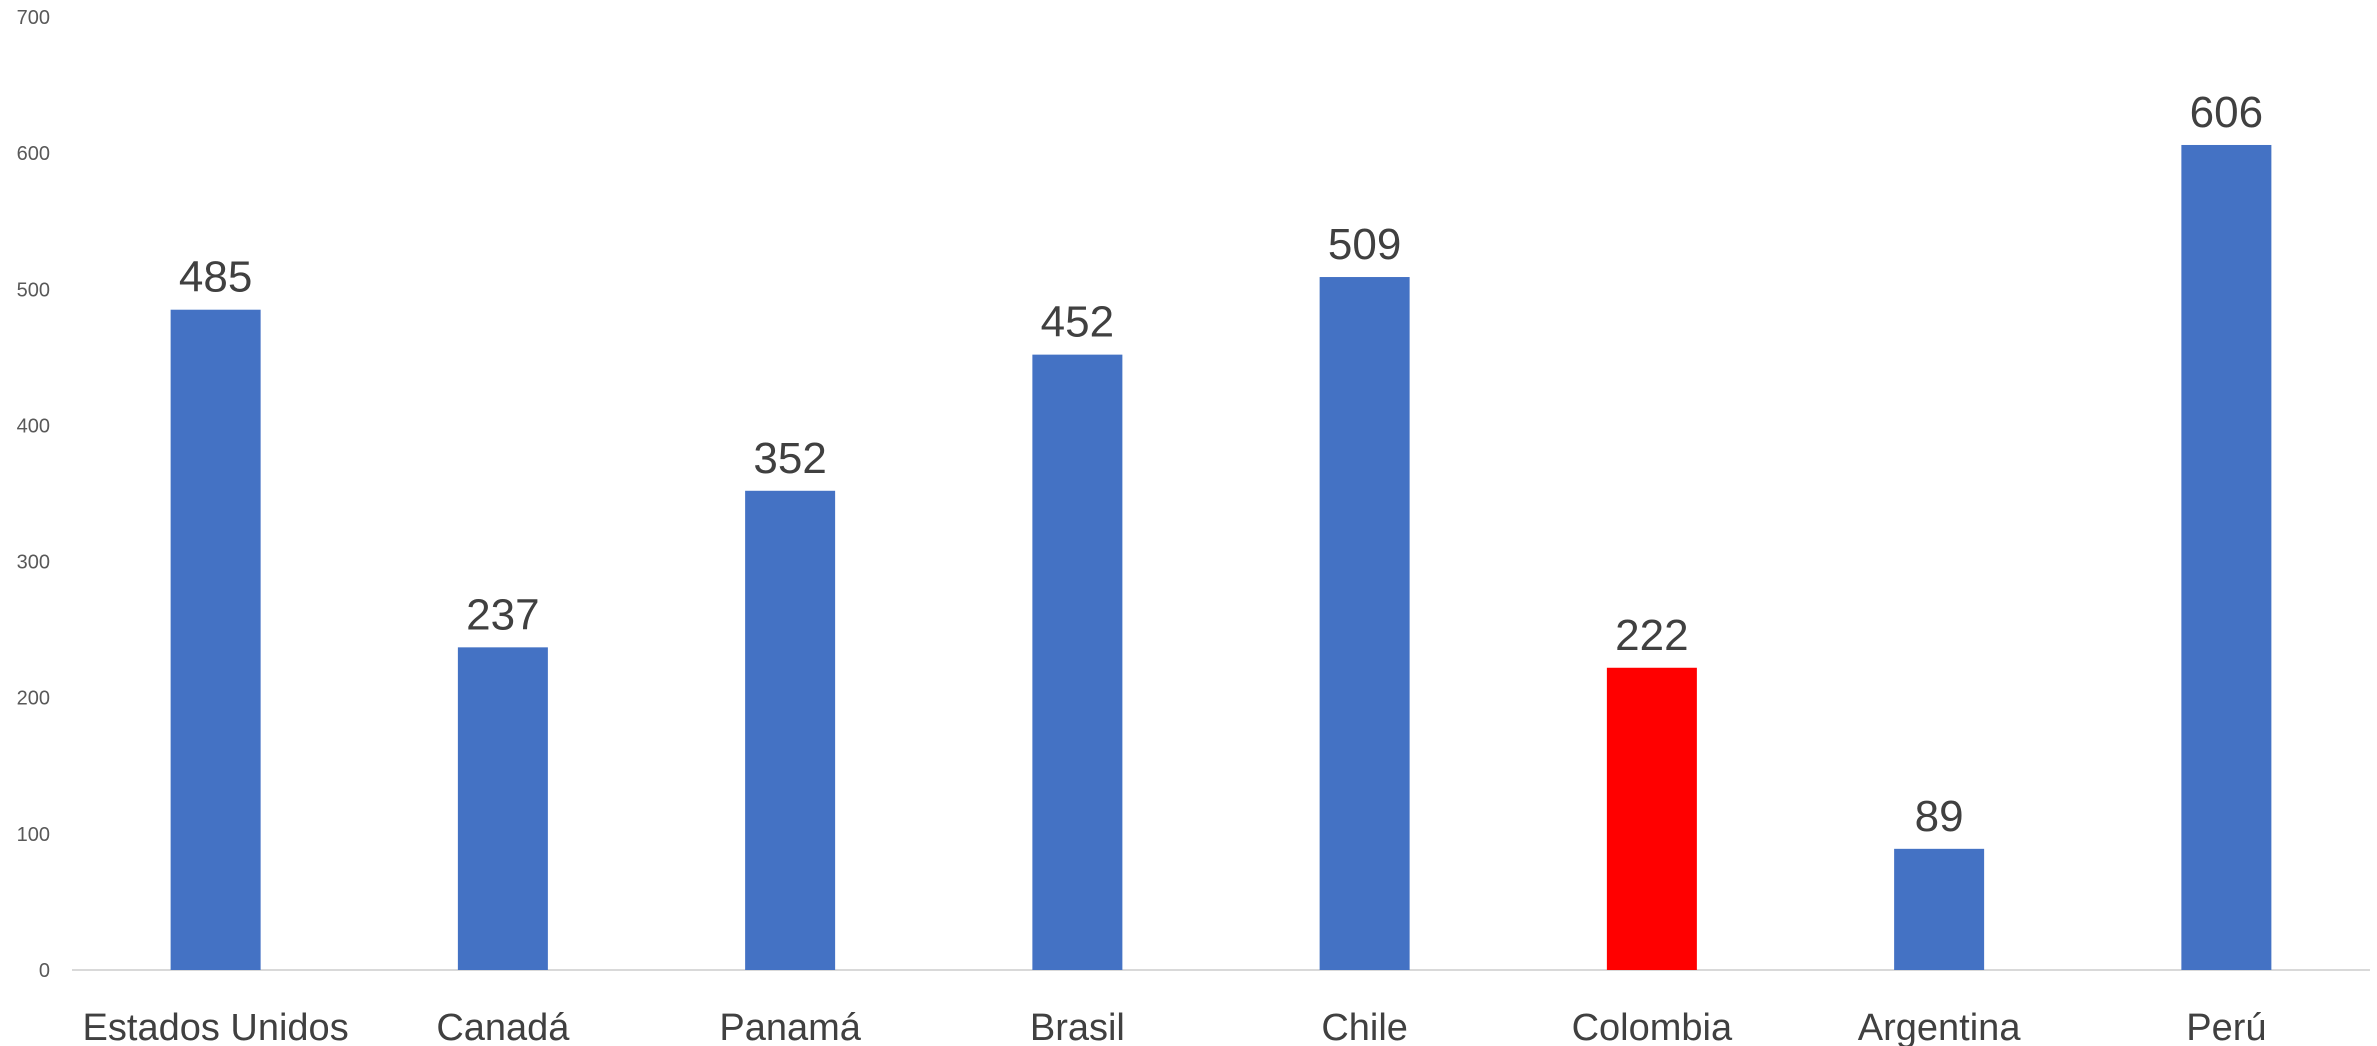 The image size is (2377, 1046). What do you see at coordinates (789, 458) in the screenshot?
I see `data-label-panama: 352` at bounding box center [789, 458].